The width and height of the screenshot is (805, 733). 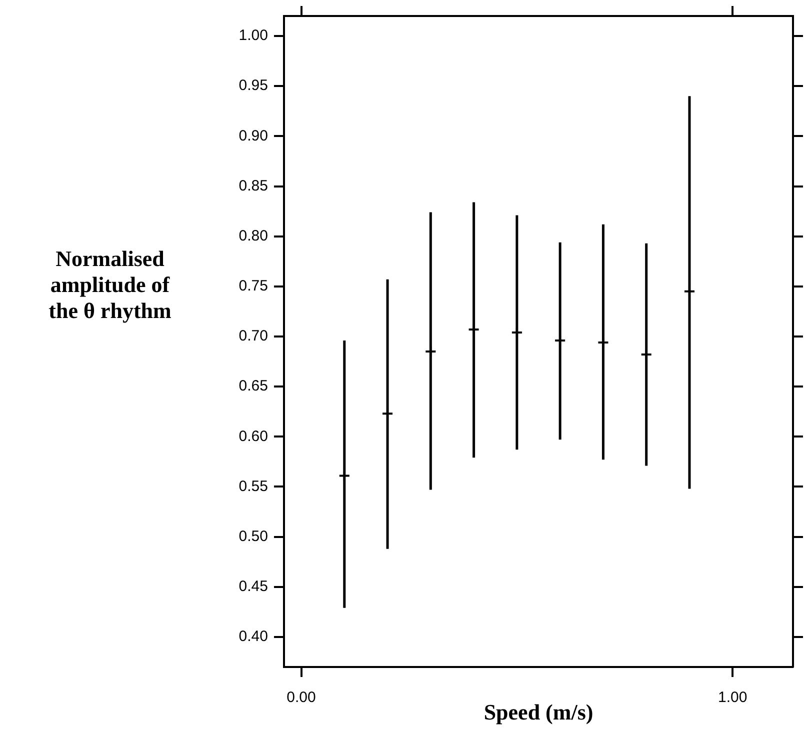 I want to click on y-axis-title: Normalised amplitude of the θ rhythm, so click(x=110, y=285).